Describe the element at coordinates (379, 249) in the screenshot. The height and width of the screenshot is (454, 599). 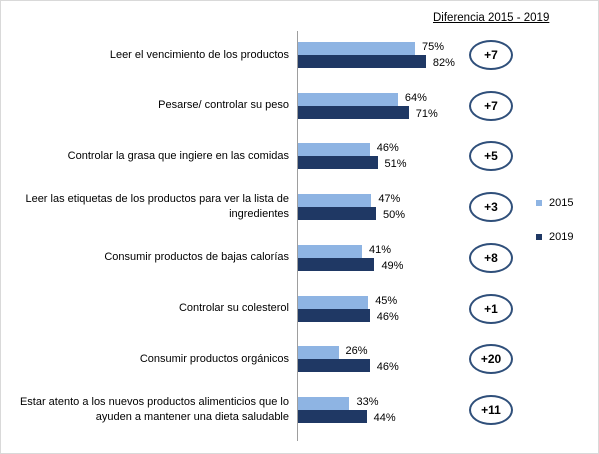
I see `value-label-2015-5: 41%` at that location.